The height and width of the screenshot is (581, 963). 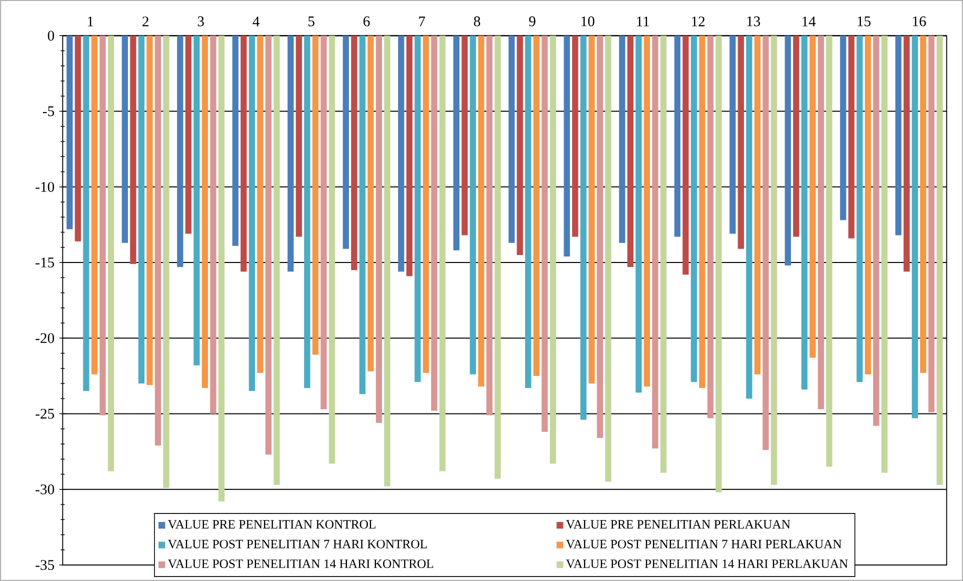 What do you see at coordinates (588, 21) in the screenshot?
I see `x-tick-label: 10` at bounding box center [588, 21].